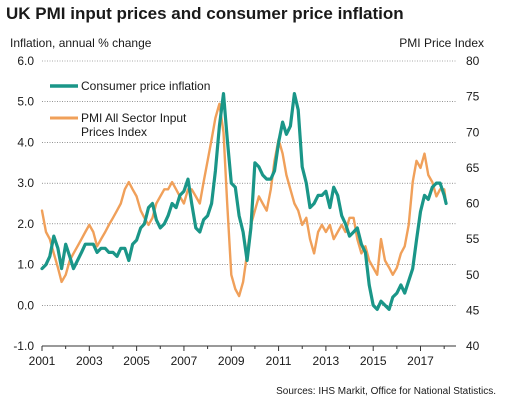 Image resolution: width=506 pixels, height=403 pixels. Describe the element at coordinates (136, 361) in the screenshot. I see `x-tick-label: 2005` at that location.